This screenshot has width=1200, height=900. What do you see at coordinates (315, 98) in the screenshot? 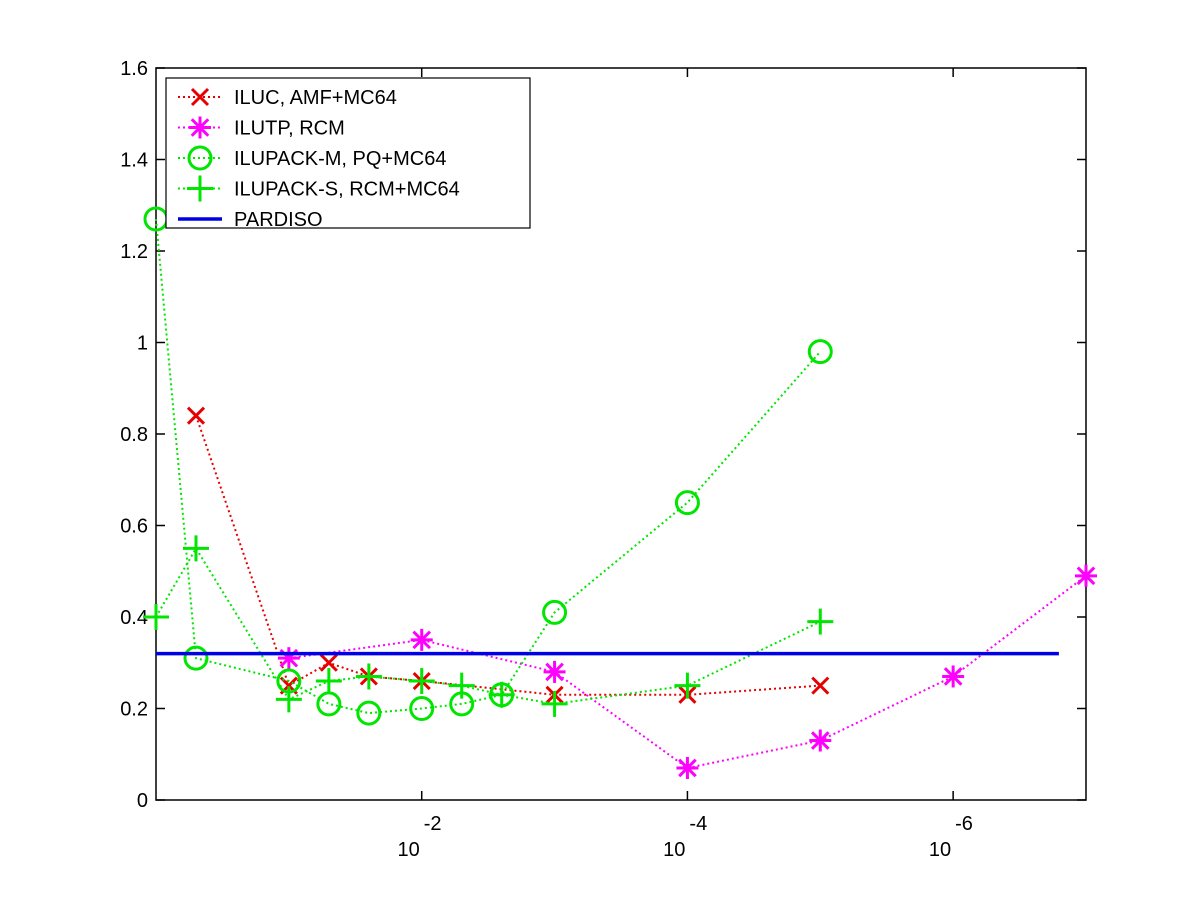
I see `legend-label: ILUC, AMF+MC64` at bounding box center [315, 98].